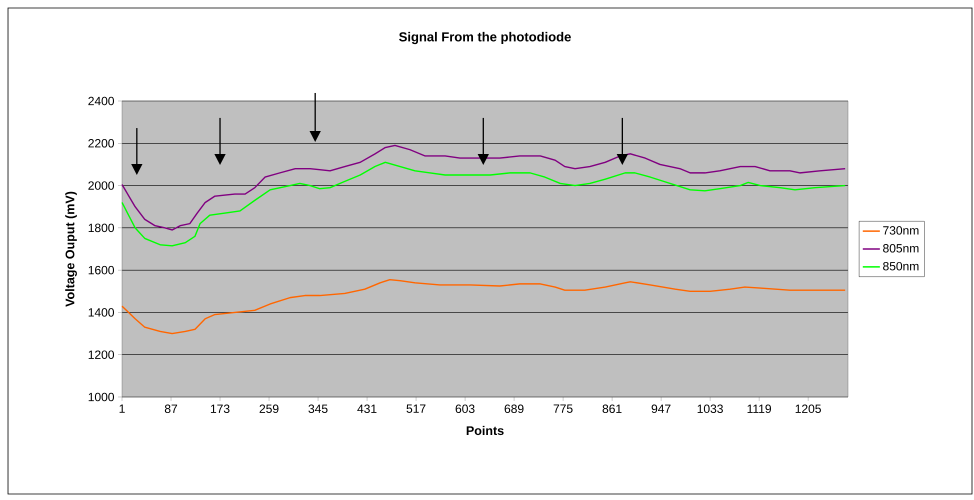 This screenshot has width=974, height=500. I want to click on legend-label: 850nm, so click(900, 266).